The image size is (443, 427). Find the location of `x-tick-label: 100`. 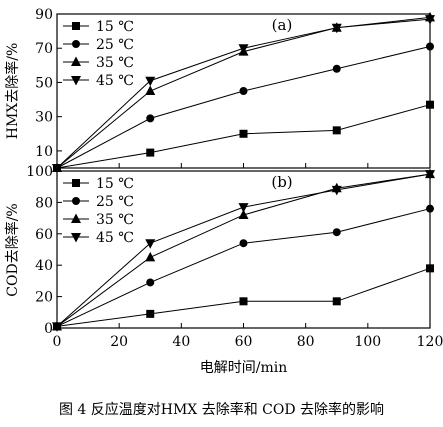

x-tick-label: 100 is located at coordinates (367, 342).